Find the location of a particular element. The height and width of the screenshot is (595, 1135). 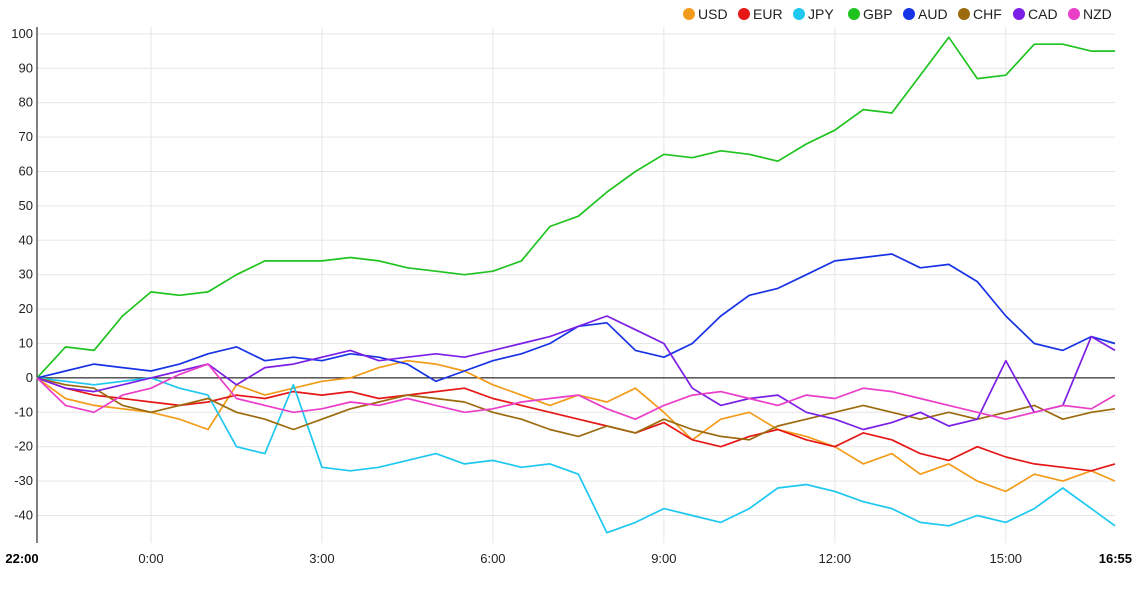

legend-item-nzd: NZD is located at coordinates (1090, 14).